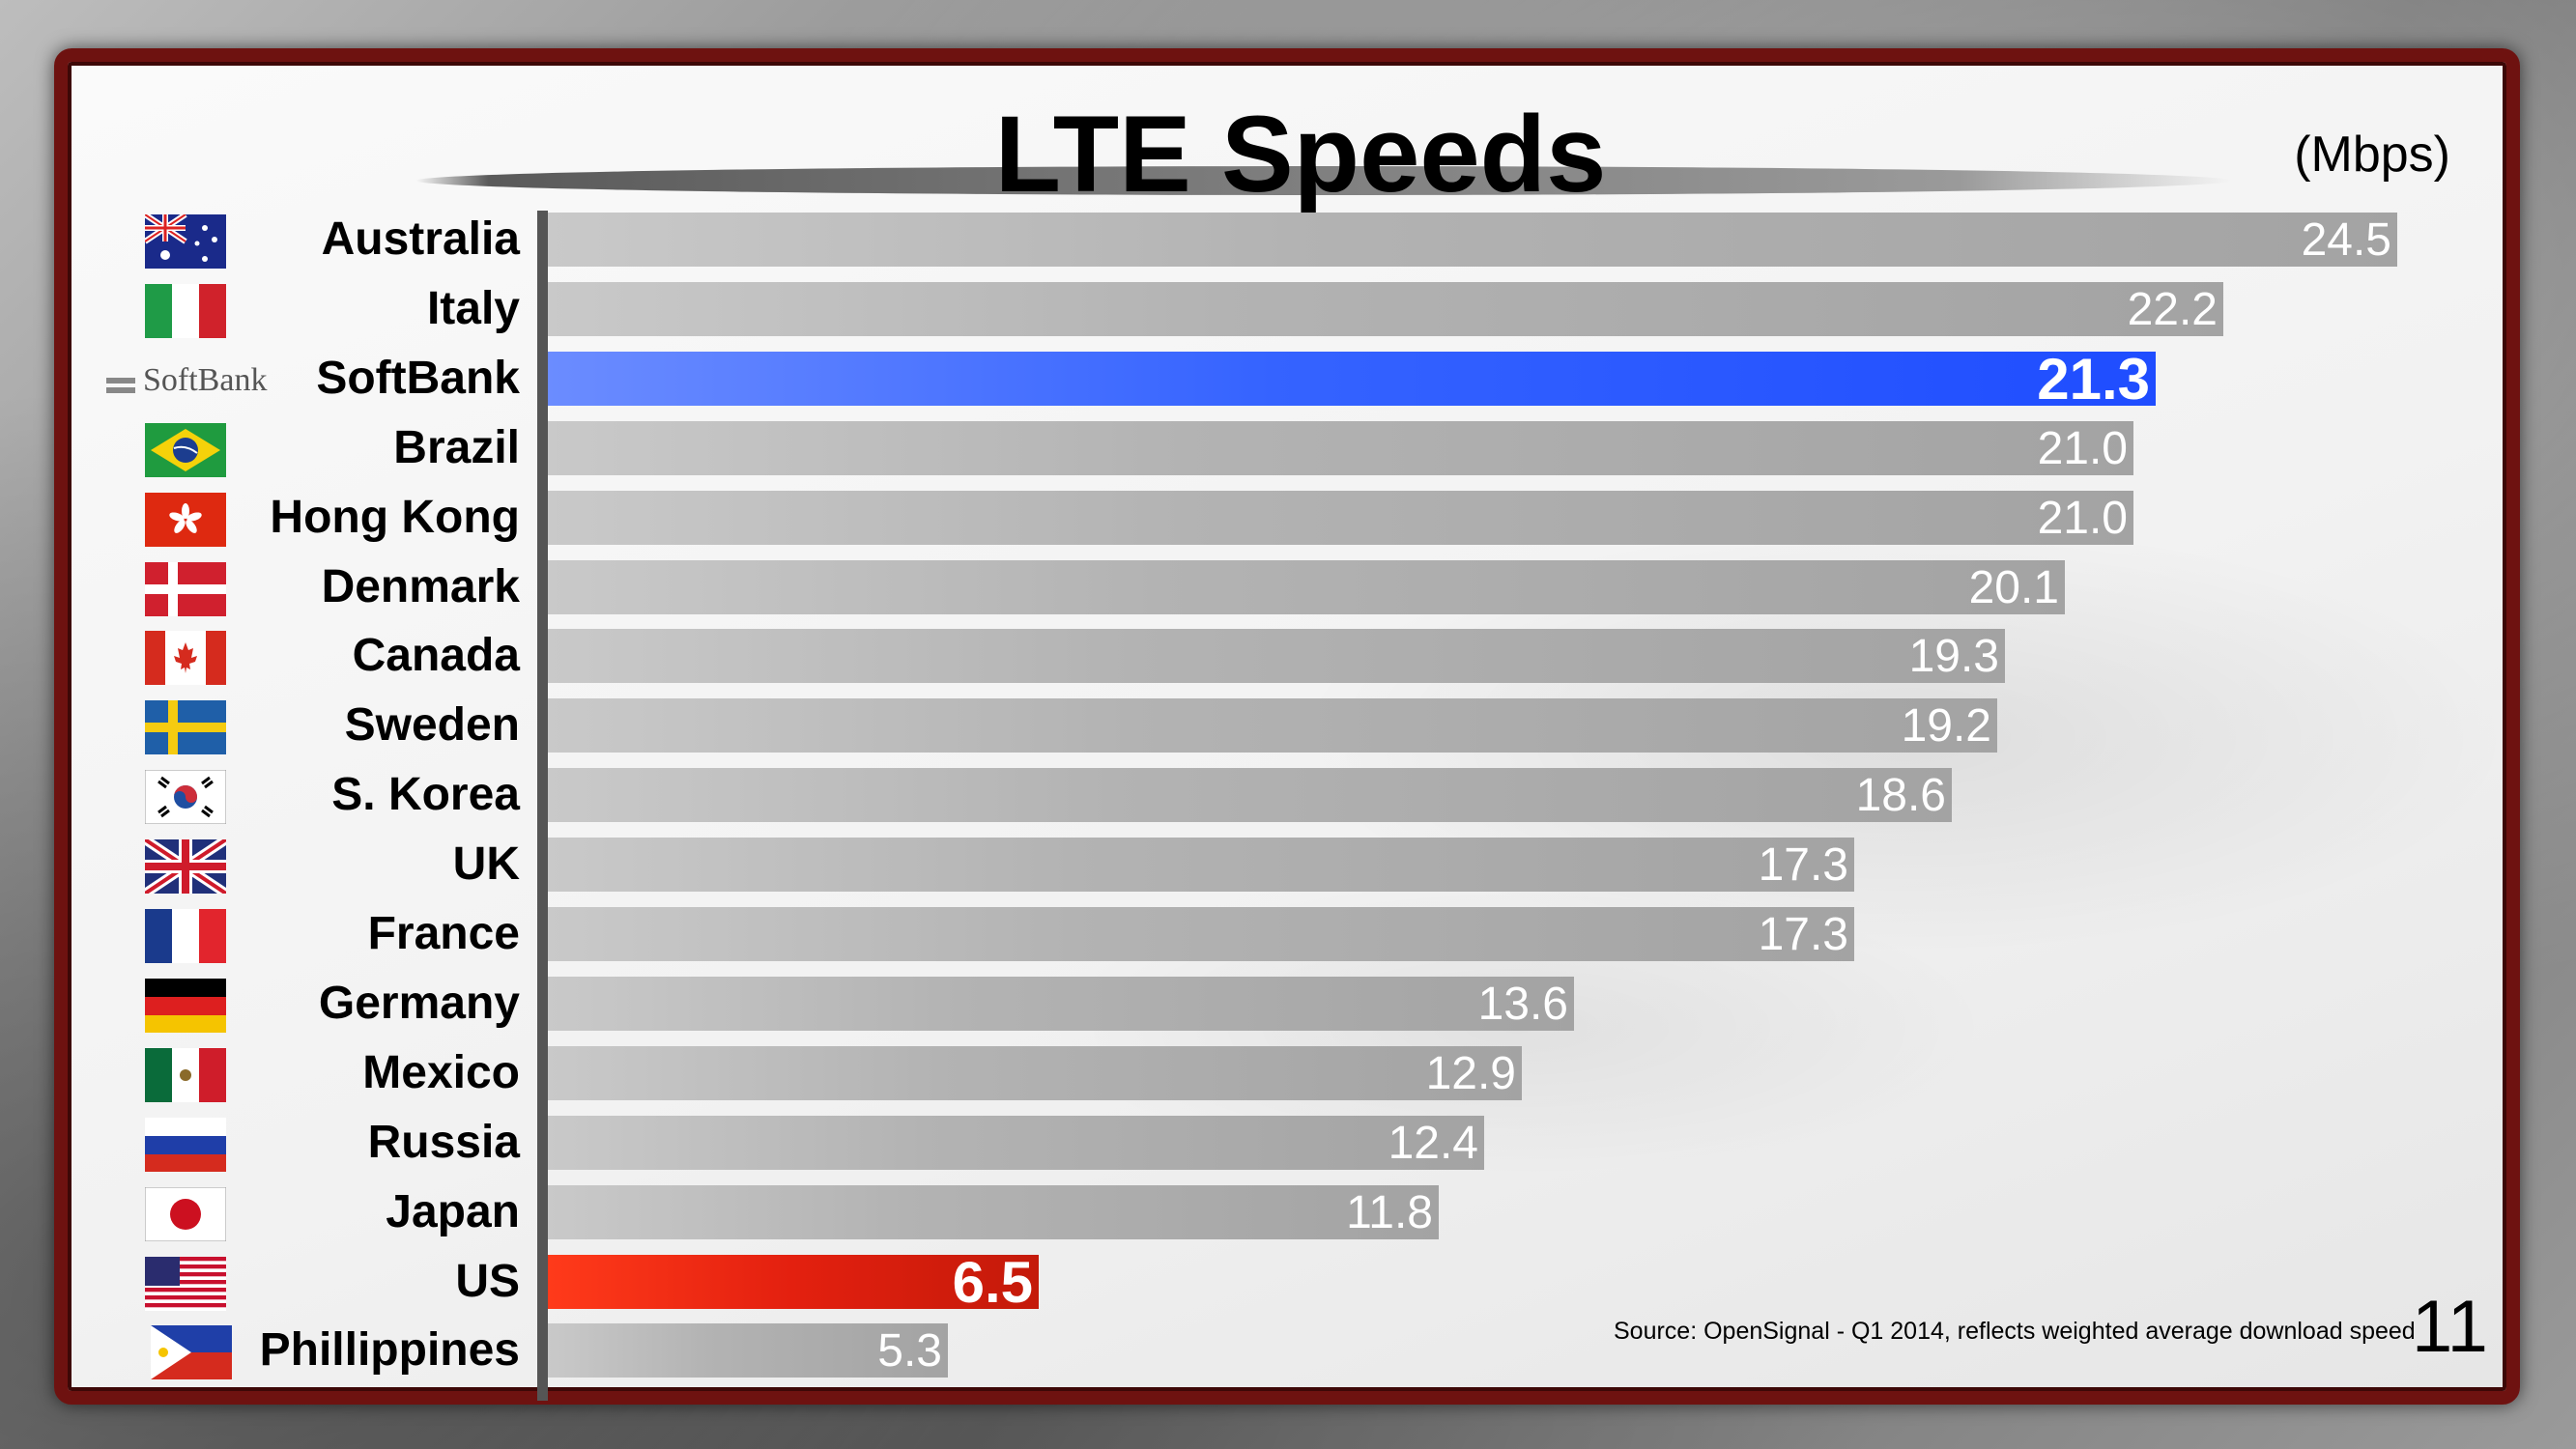 The image size is (2576, 1449). What do you see at coordinates (2013, 587) in the screenshot?
I see `bar-value-label: 20.1` at bounding box center [2013, 587].